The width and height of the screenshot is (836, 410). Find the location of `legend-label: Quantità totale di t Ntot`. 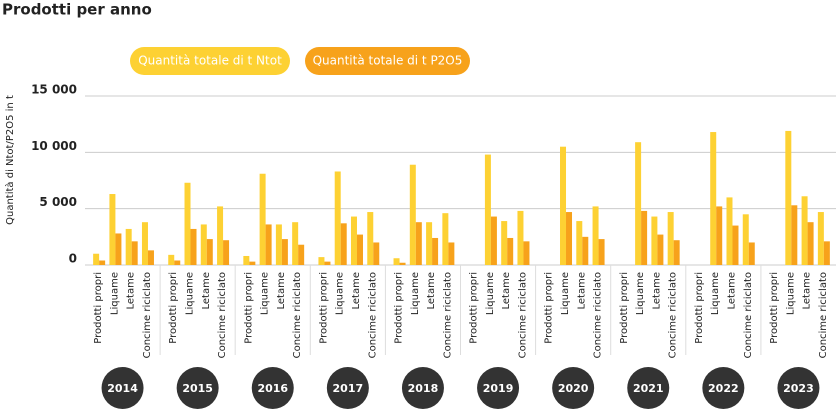

legend-label: Quantità totale di t Ntot is located at coordinates (210, 61).